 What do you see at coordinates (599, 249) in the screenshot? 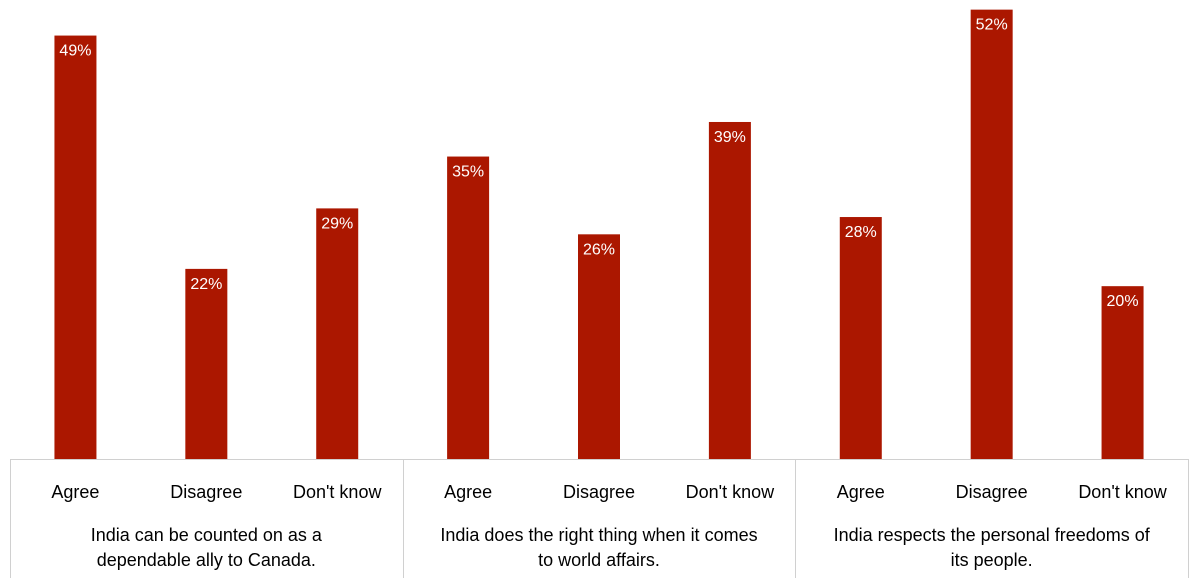
I see `data-label: 26%` at bounding box center [599, 249].